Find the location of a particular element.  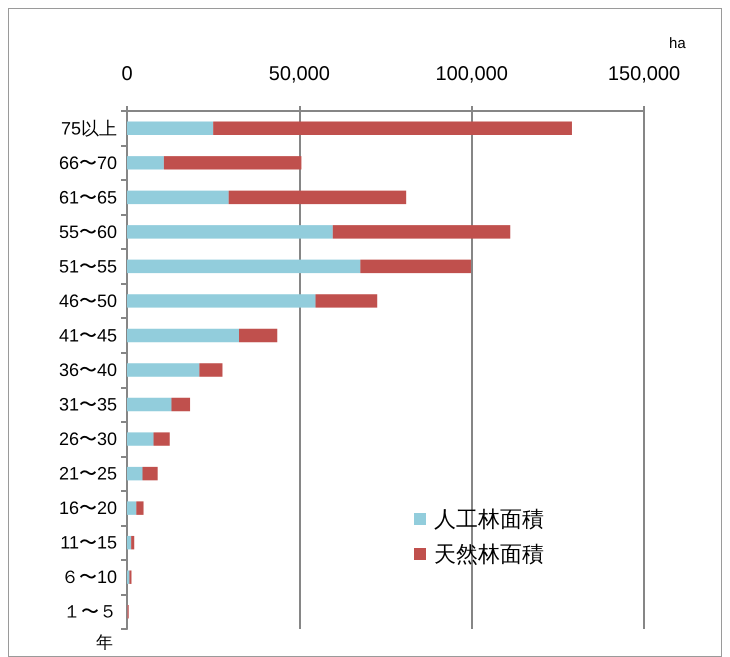

y-tick-label: 36〜40 is located at coordinates (87, 370).